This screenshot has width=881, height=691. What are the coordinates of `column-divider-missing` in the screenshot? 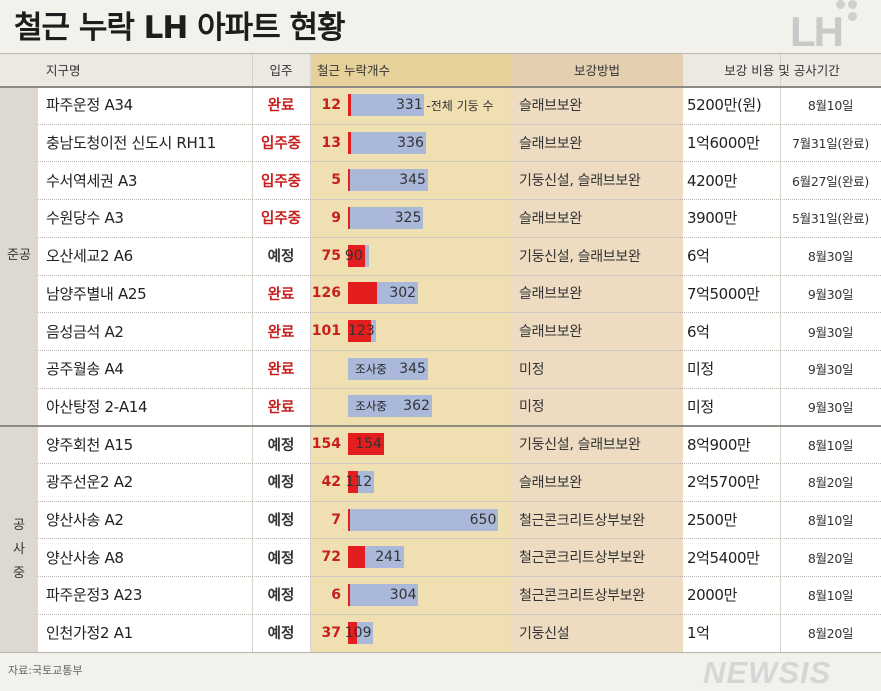 It's located at (310, 352).